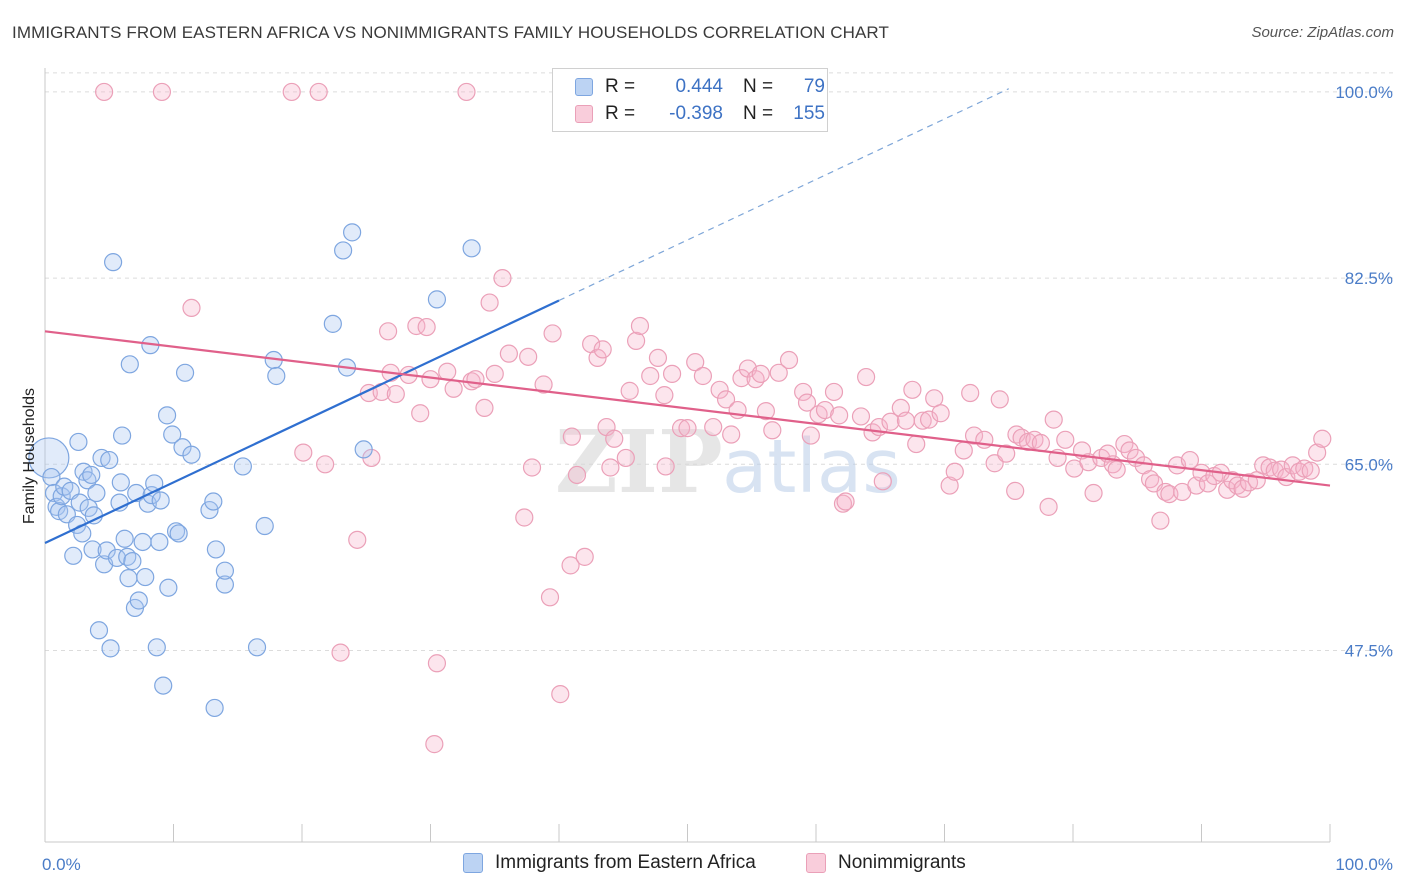  Describe the element at coordinates (1322, 32) in the screenshot. I see `source-credit: Source: ZipAtlas.com` at that location.